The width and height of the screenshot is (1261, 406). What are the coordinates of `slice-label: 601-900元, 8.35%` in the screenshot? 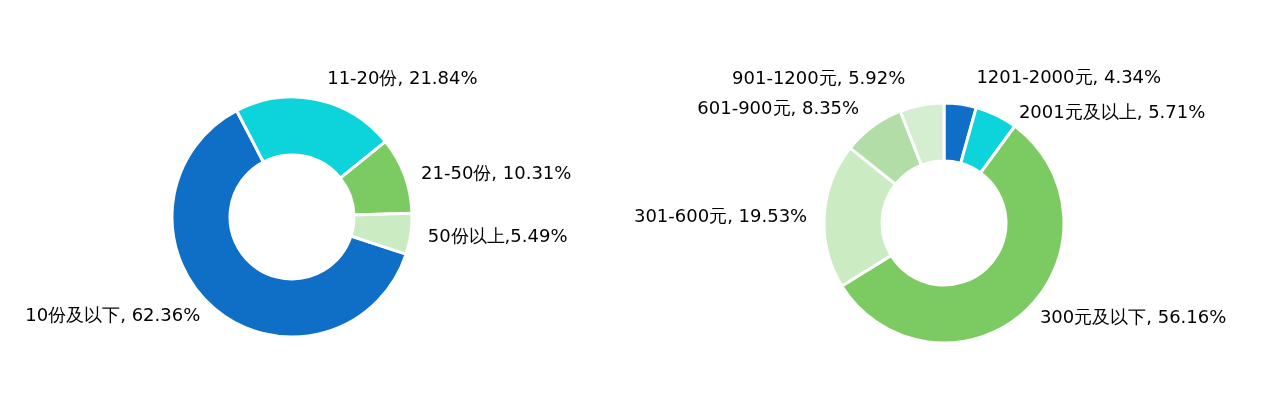 It's located at (778, 108).